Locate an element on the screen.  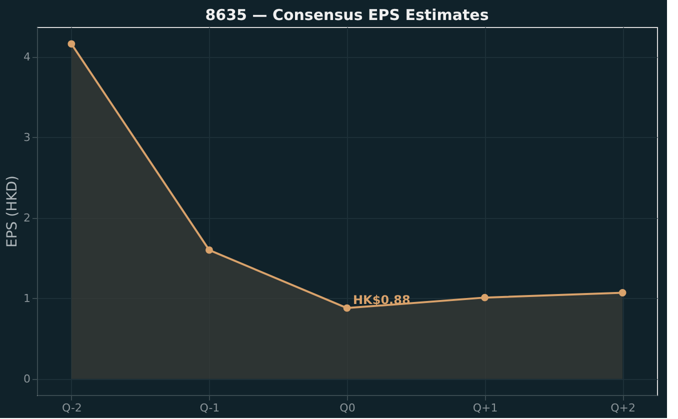
x-tick-label: Q0 is located at coordinates (348, 408).